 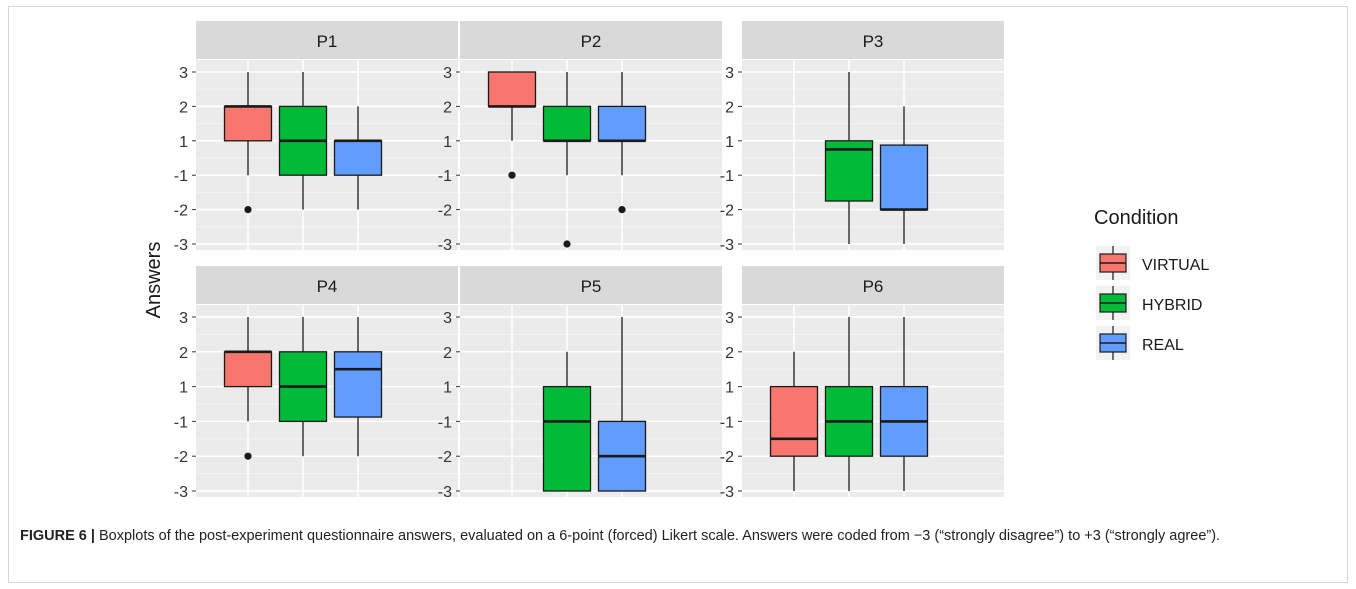 I want to click on panel-title: P4, so click(x=327, y=286).